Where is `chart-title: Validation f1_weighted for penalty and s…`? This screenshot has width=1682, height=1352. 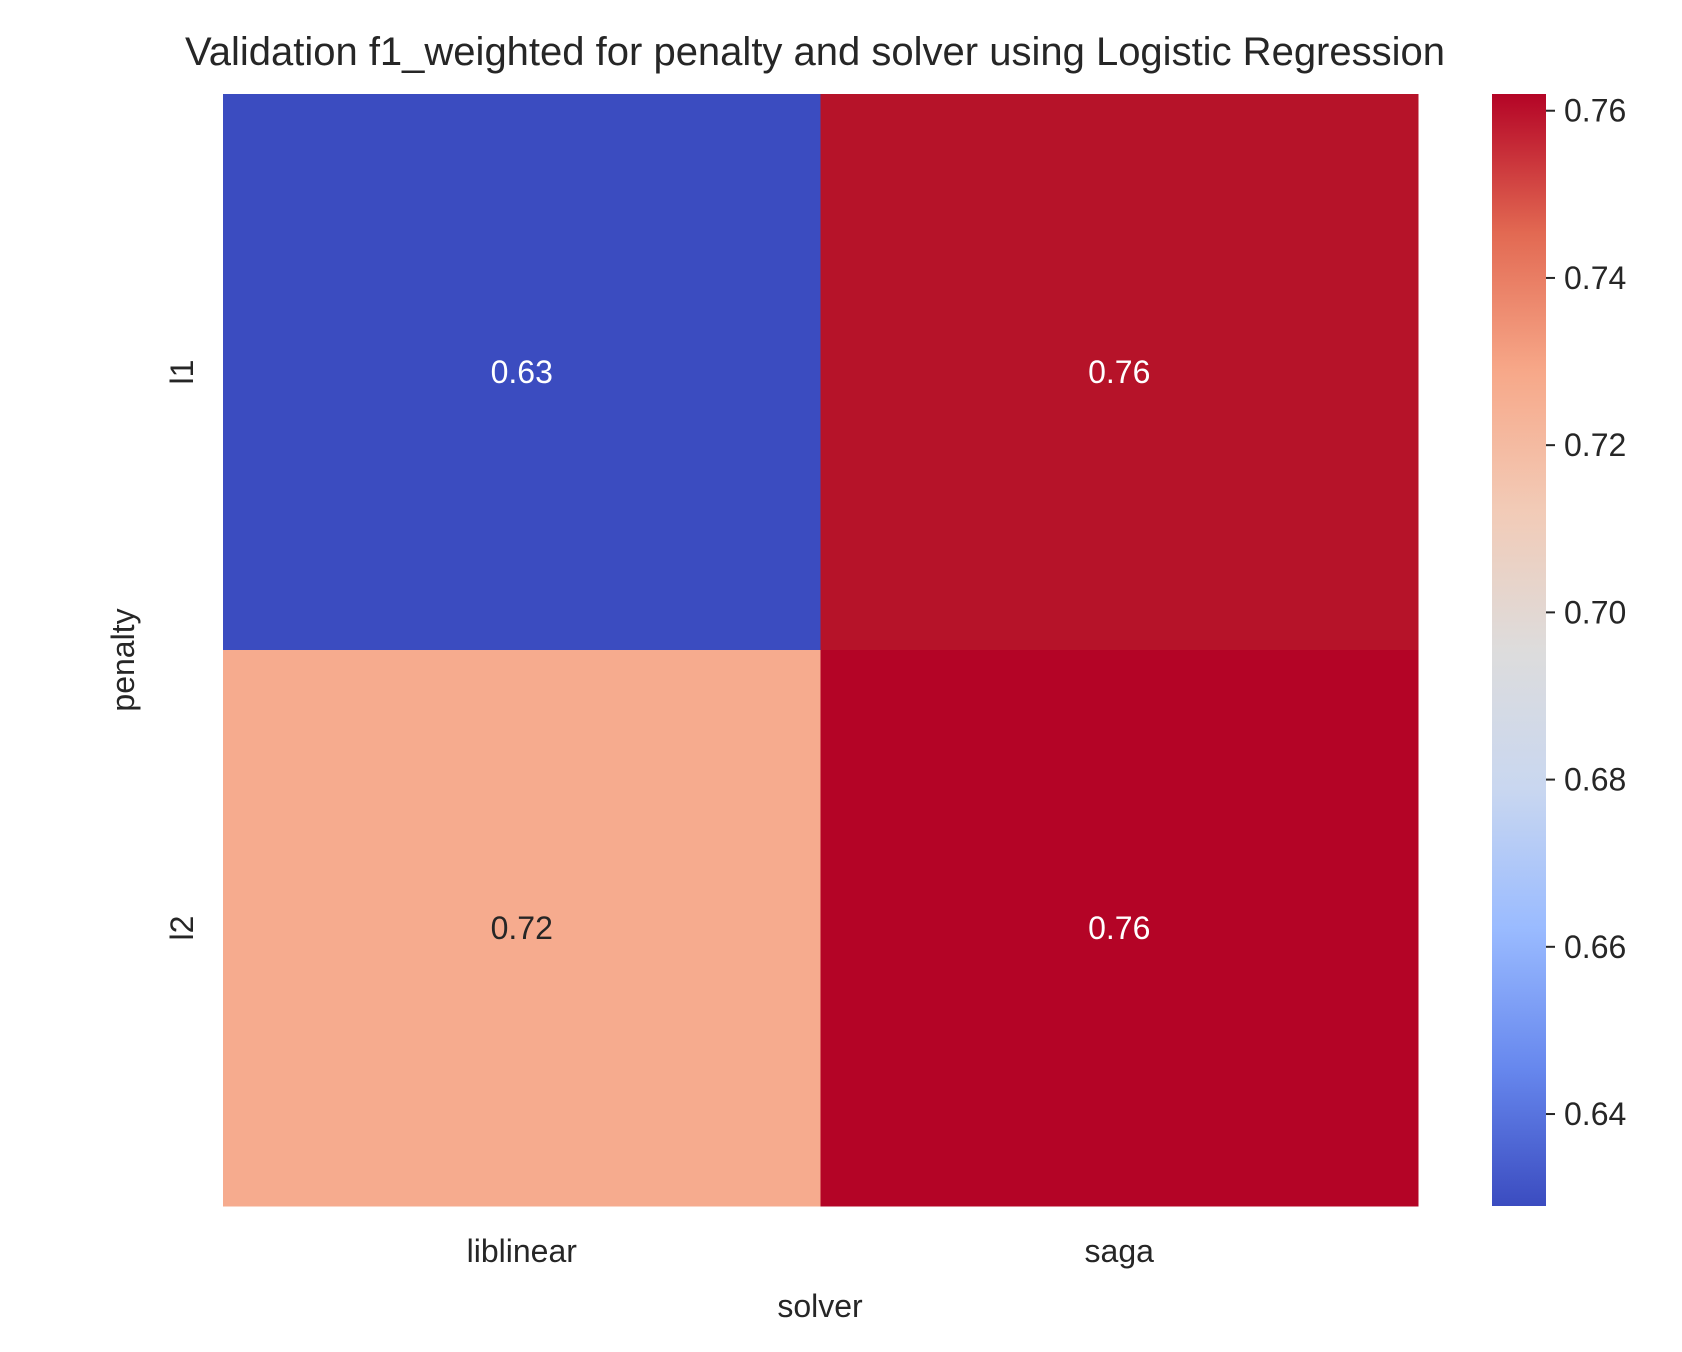
chart-title: Validation f1_weighted for penalty and s… is located at coordinates (815, 52).